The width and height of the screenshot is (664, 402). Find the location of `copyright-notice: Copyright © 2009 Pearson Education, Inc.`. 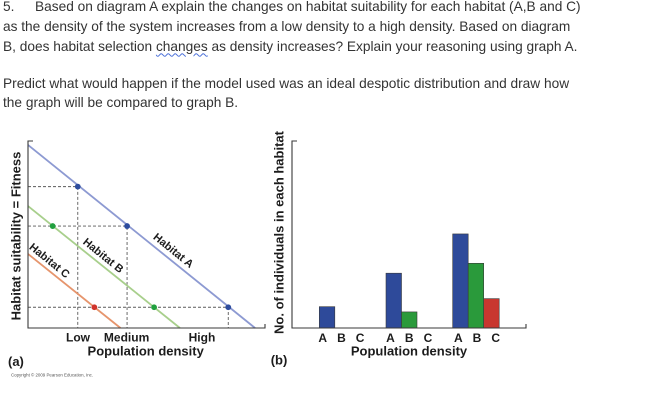

copyright-notice: Copyright © 2009 Pearson Education, Inc. is located at coordinates (52, 375).